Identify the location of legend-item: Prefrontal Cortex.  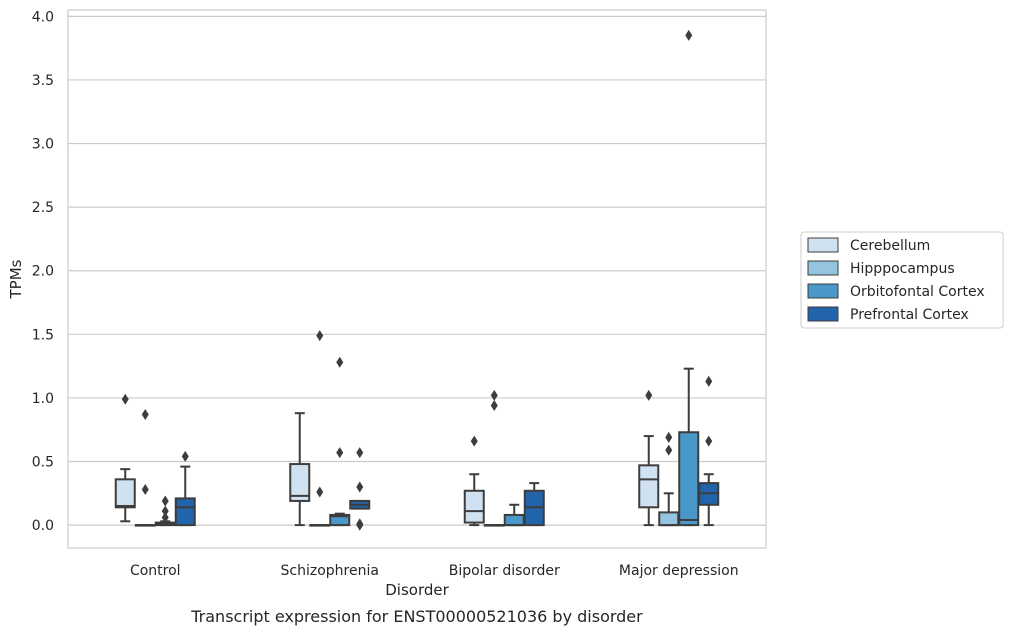
(888, 314).